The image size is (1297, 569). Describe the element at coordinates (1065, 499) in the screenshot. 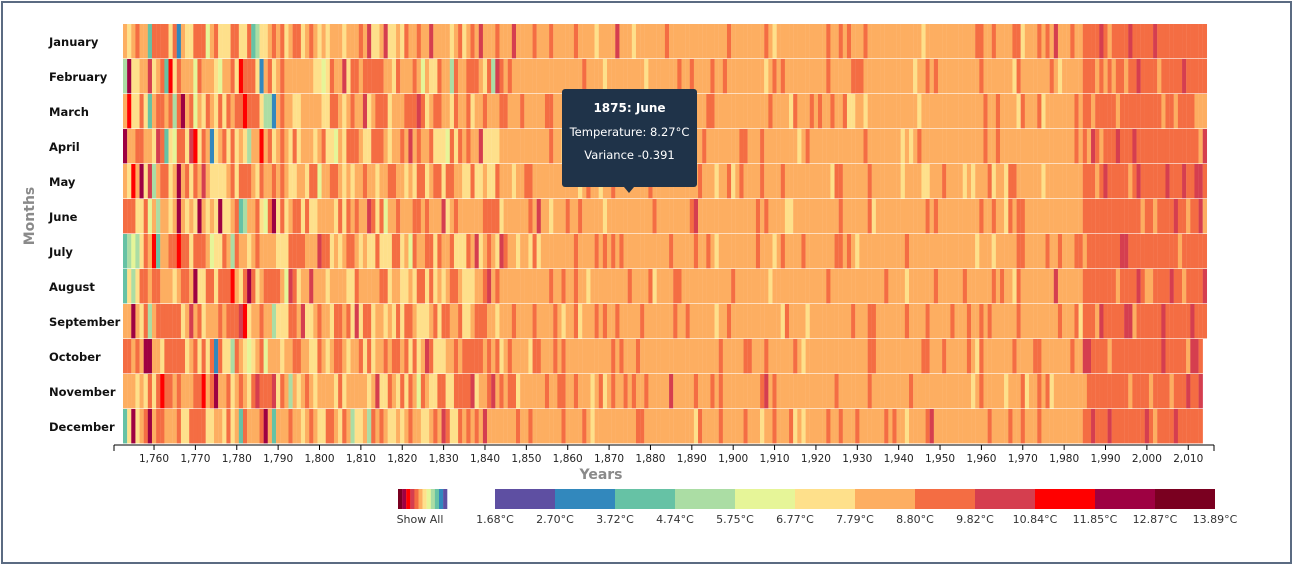

I see `legend-swatch` at that location.